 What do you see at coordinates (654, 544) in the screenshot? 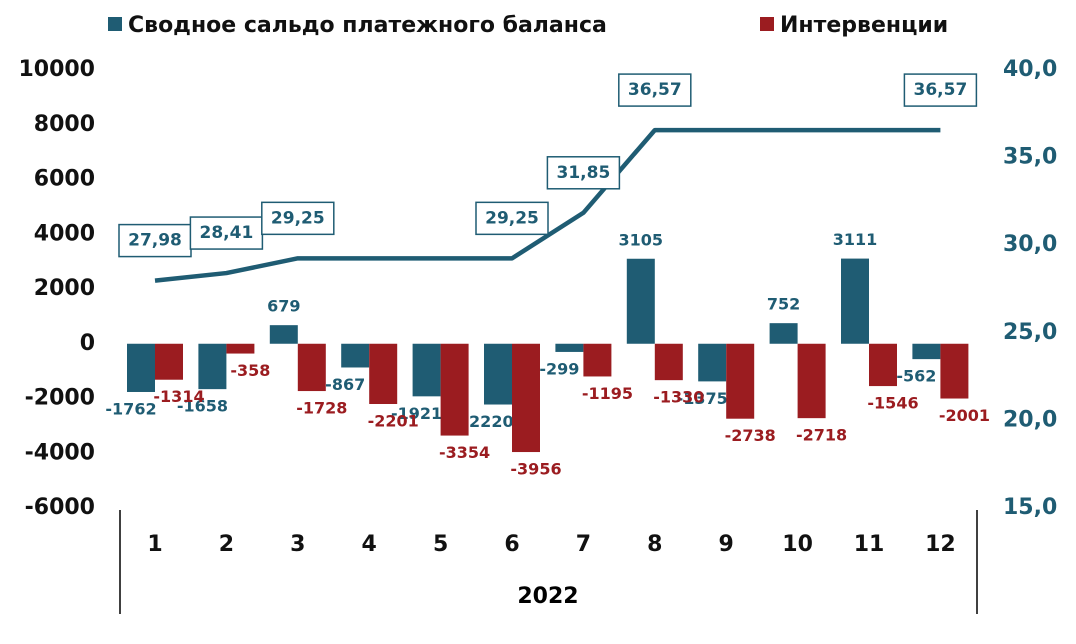
I see `x-tick-label: 8` at bounding box center [654, 544].